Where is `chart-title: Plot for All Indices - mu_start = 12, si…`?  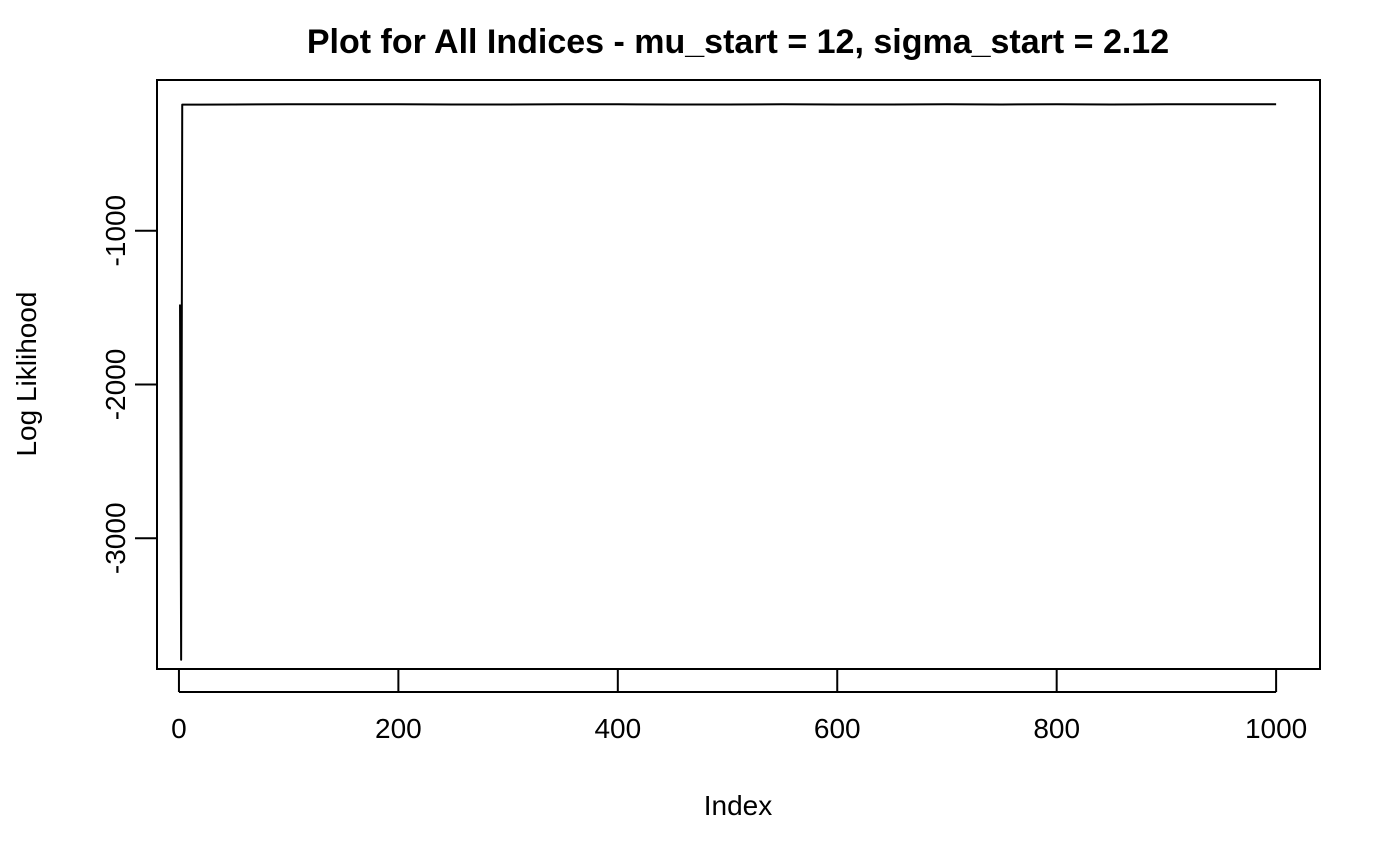 chart-title: Plot for All Indices - mu_start = 12, si… is located at coordinates (738, 42).